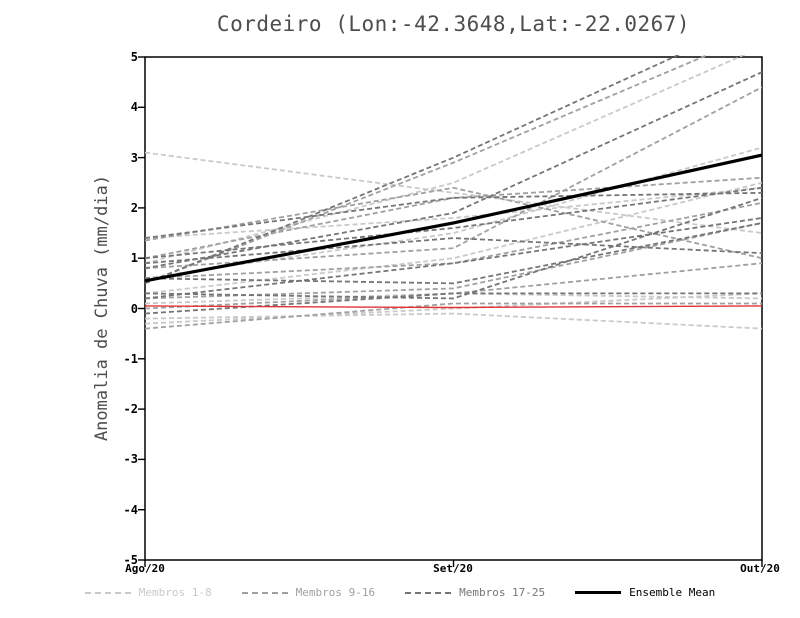 The width and height of the screenshot is (800, 618). Describe the element at coordinates (134, 57) in the screenshot. I see `y-tick-label: 5` at that location.